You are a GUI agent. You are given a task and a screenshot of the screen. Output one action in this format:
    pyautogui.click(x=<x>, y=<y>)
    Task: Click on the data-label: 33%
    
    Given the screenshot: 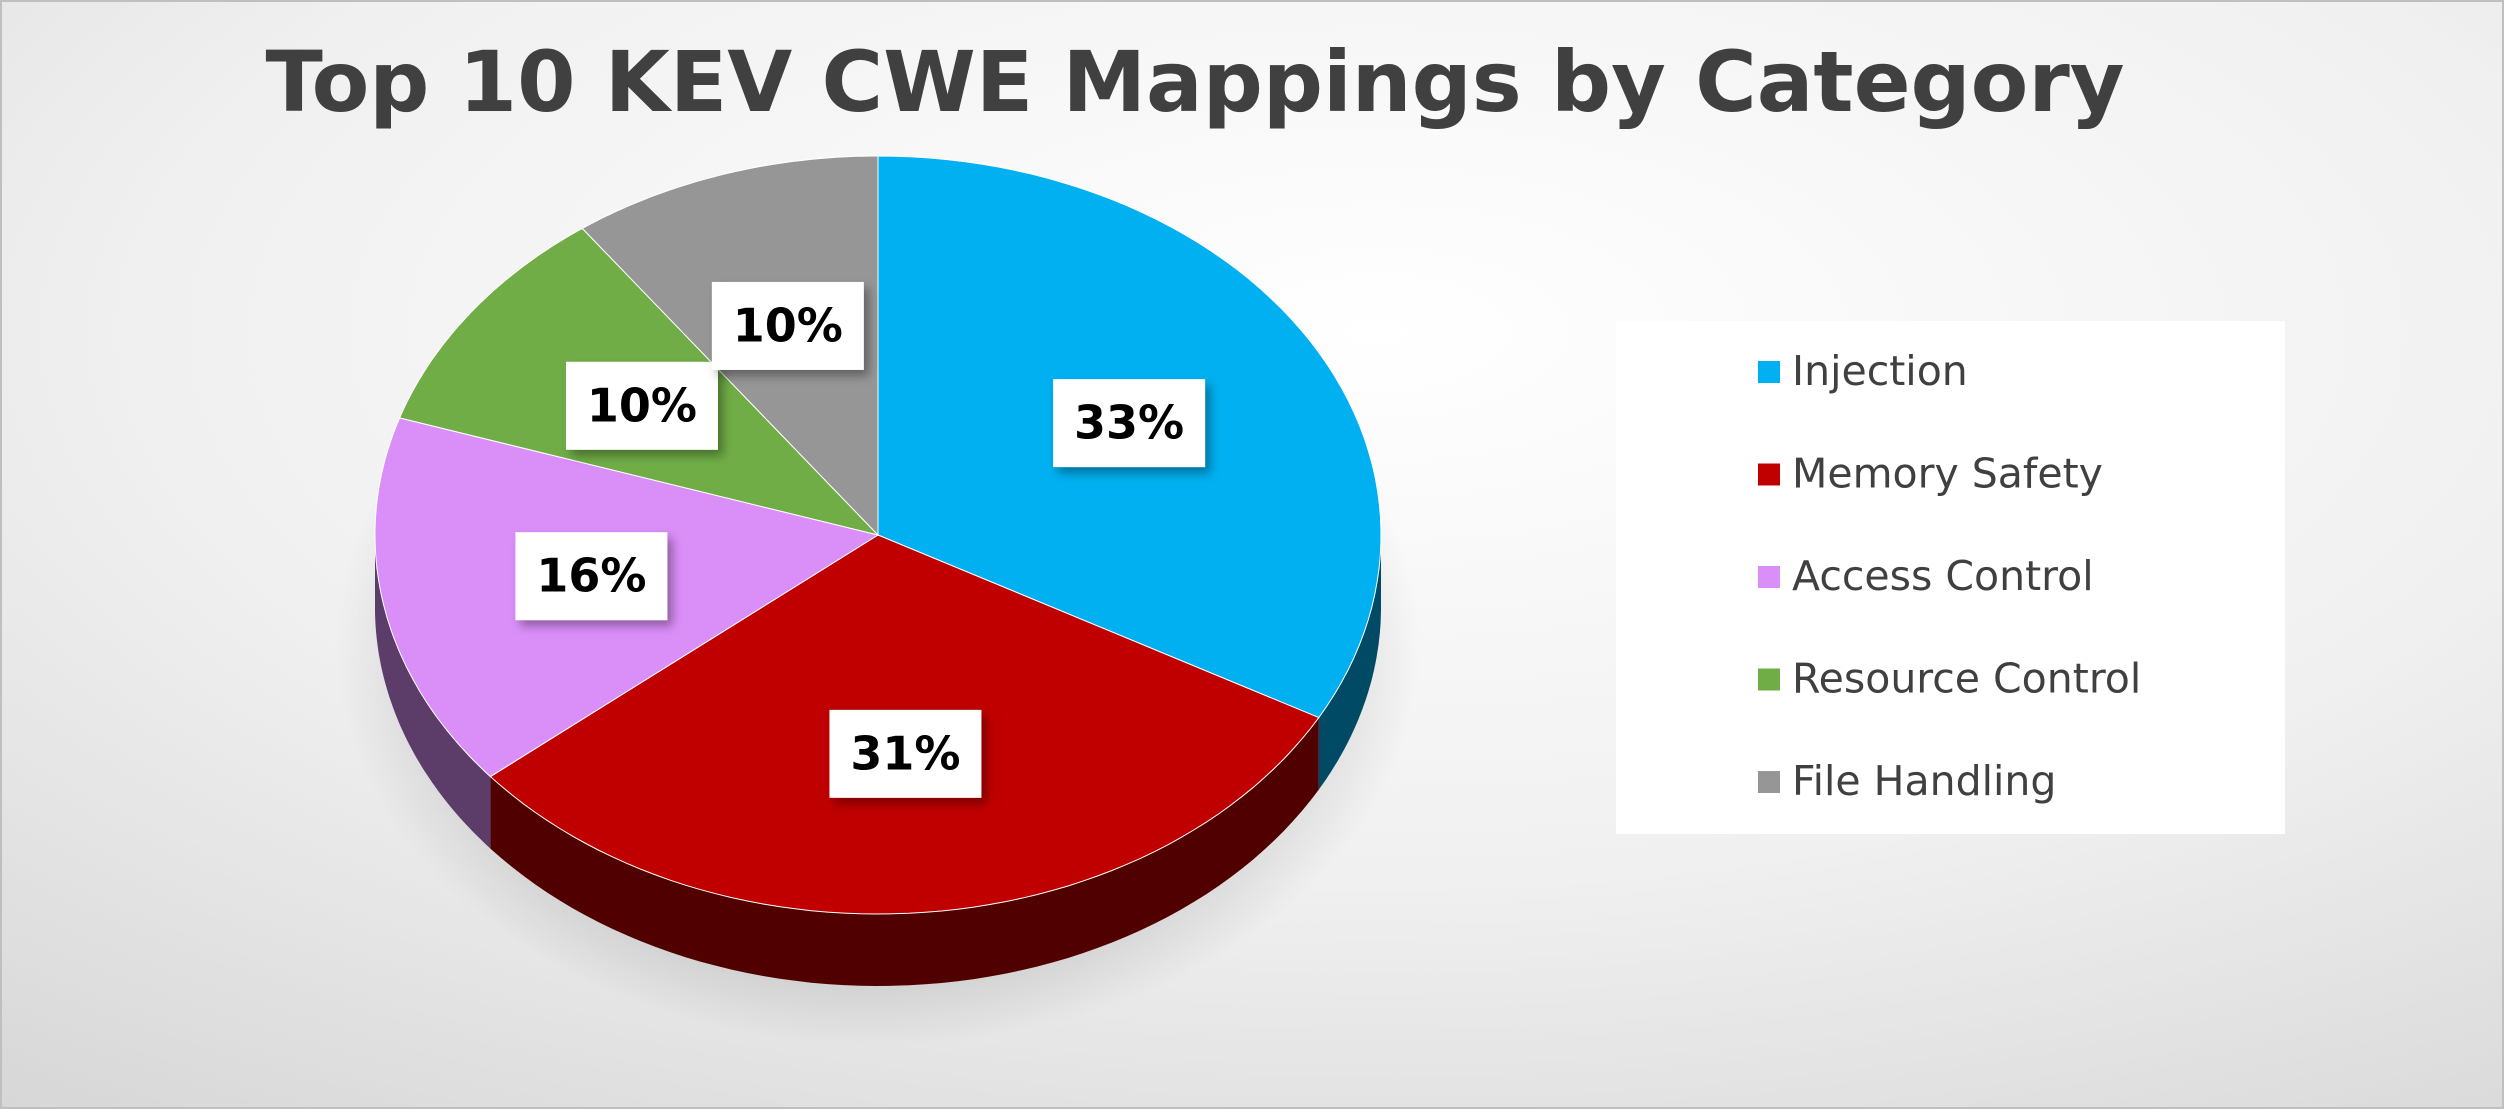 What is the action you would take?
    pyautogui.click(x=1129, y=423)
    